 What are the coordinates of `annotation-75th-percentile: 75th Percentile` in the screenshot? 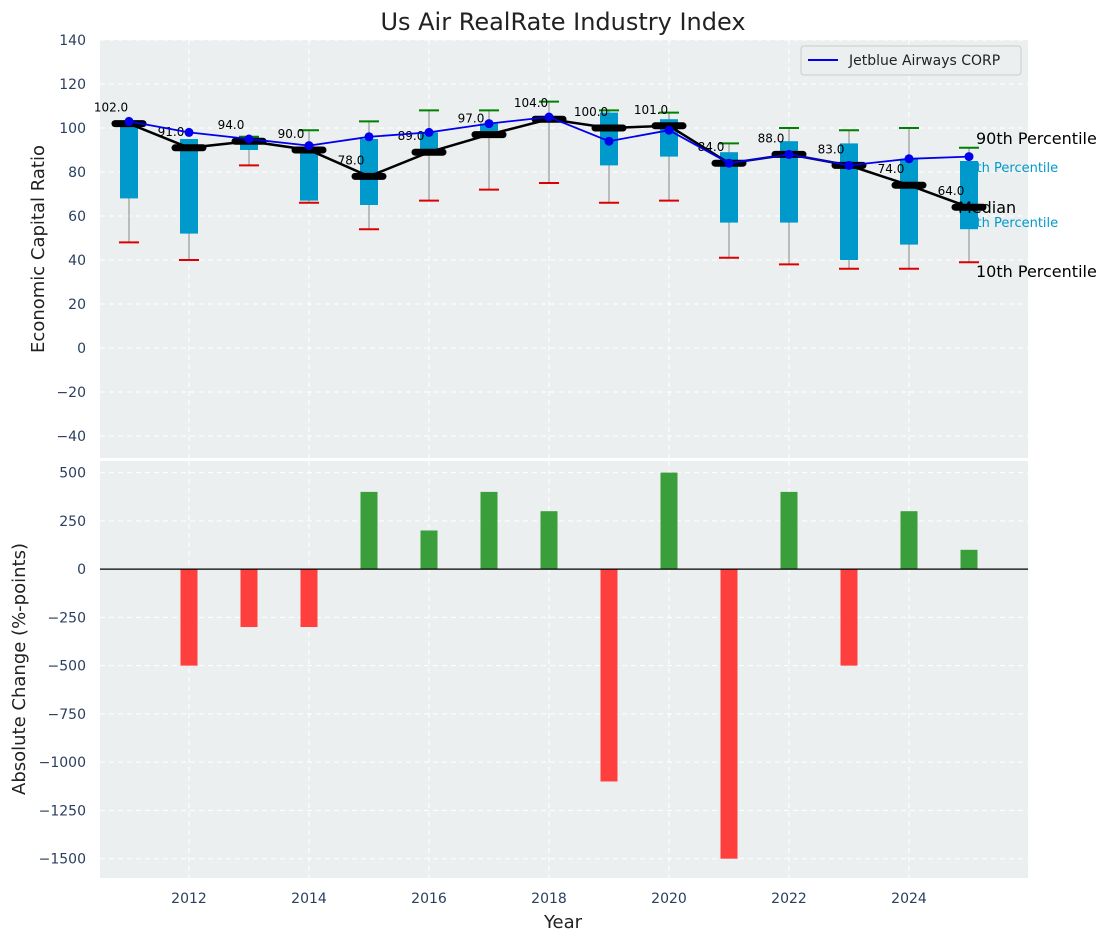 It's located at (1009, 168).